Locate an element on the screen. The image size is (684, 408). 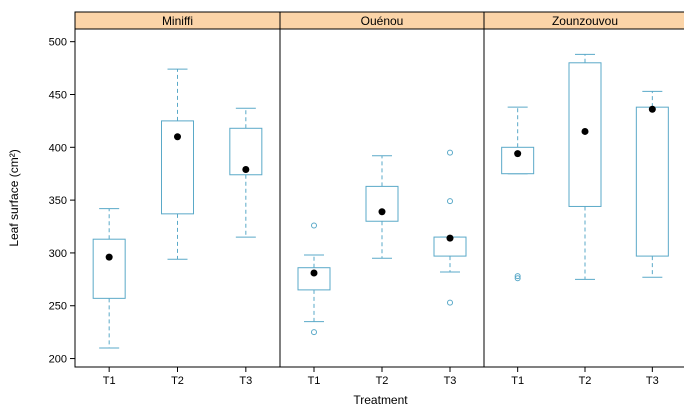
y-tick-label: 250 is located at coordinates (58, 307).